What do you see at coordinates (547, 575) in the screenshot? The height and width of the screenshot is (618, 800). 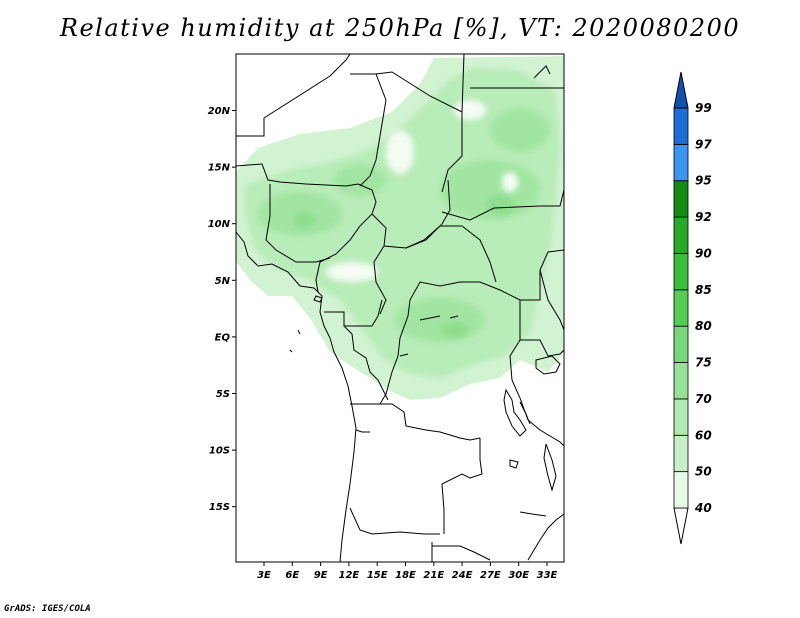 I see `lon-tick-label: 33E` at bounding box center [547, 575].